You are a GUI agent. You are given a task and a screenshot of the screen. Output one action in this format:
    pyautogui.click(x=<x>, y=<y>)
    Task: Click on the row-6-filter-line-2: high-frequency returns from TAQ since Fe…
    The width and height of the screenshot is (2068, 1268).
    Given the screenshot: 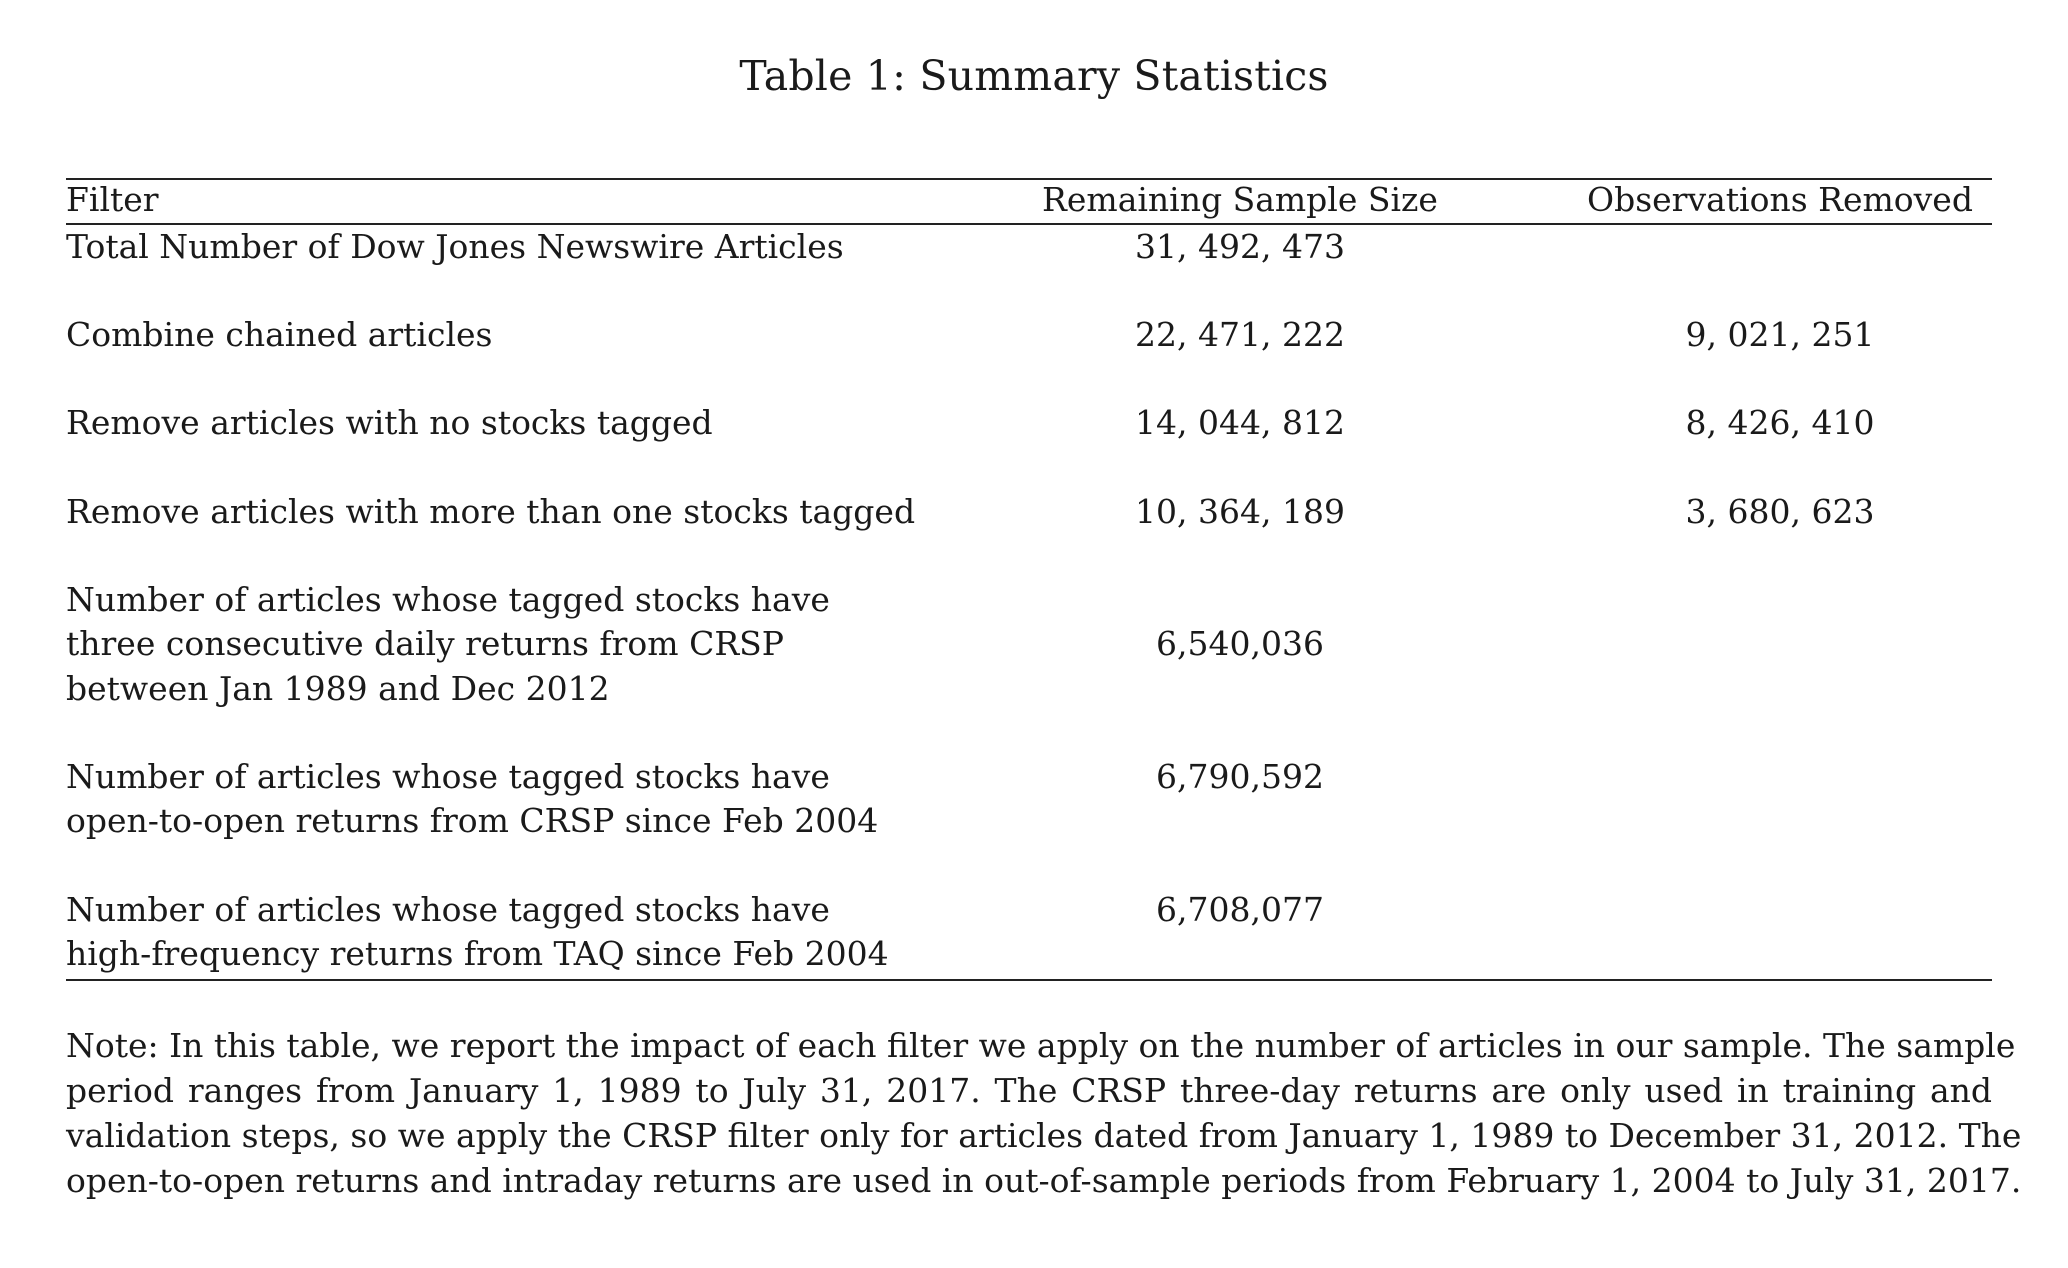 What is the action you would take?
    pyautogui.click(x=477, y=953)
    